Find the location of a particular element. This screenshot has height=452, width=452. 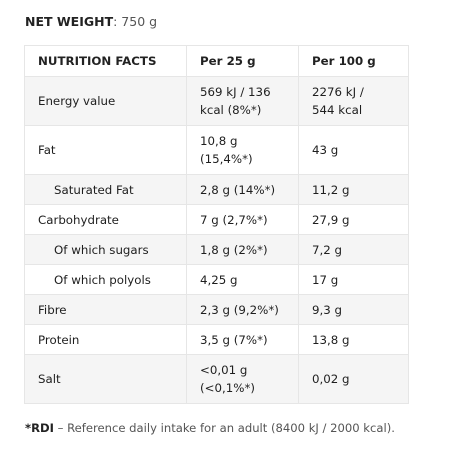

value-per-25g: 2,8 g (14%*) is located at coordinates (242, 189).